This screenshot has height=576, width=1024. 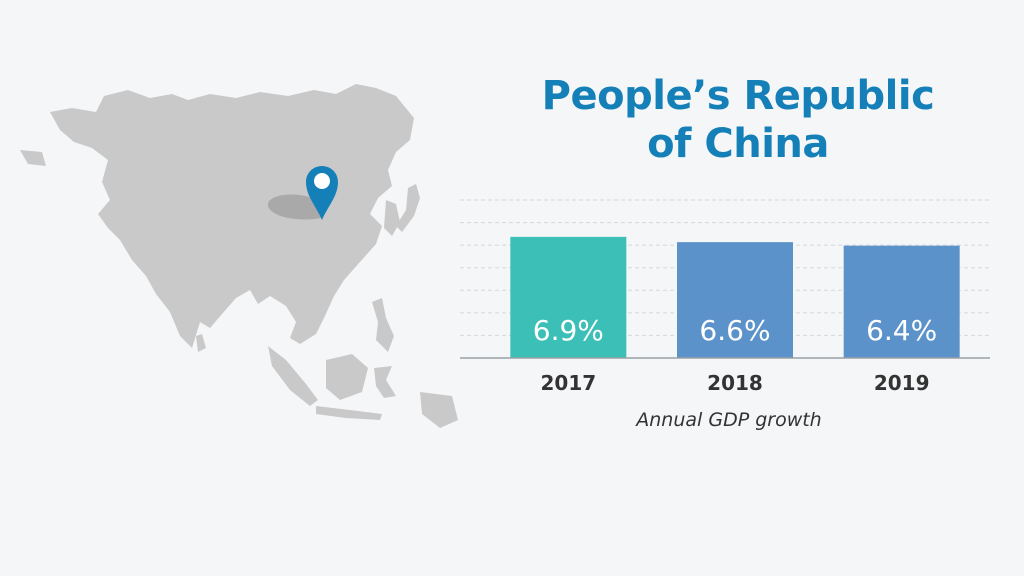 I want to click on title-line-1: People’s Republic, so click(x=738, y=96).